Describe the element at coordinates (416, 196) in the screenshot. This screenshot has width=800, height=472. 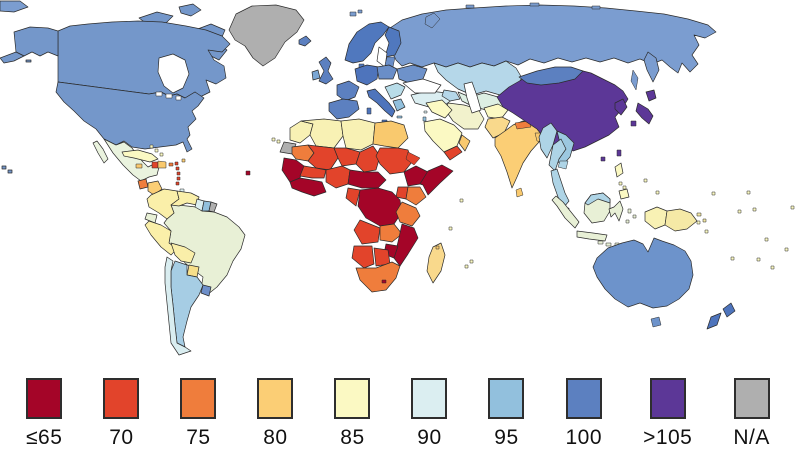
I see `region-kenya` at that location.